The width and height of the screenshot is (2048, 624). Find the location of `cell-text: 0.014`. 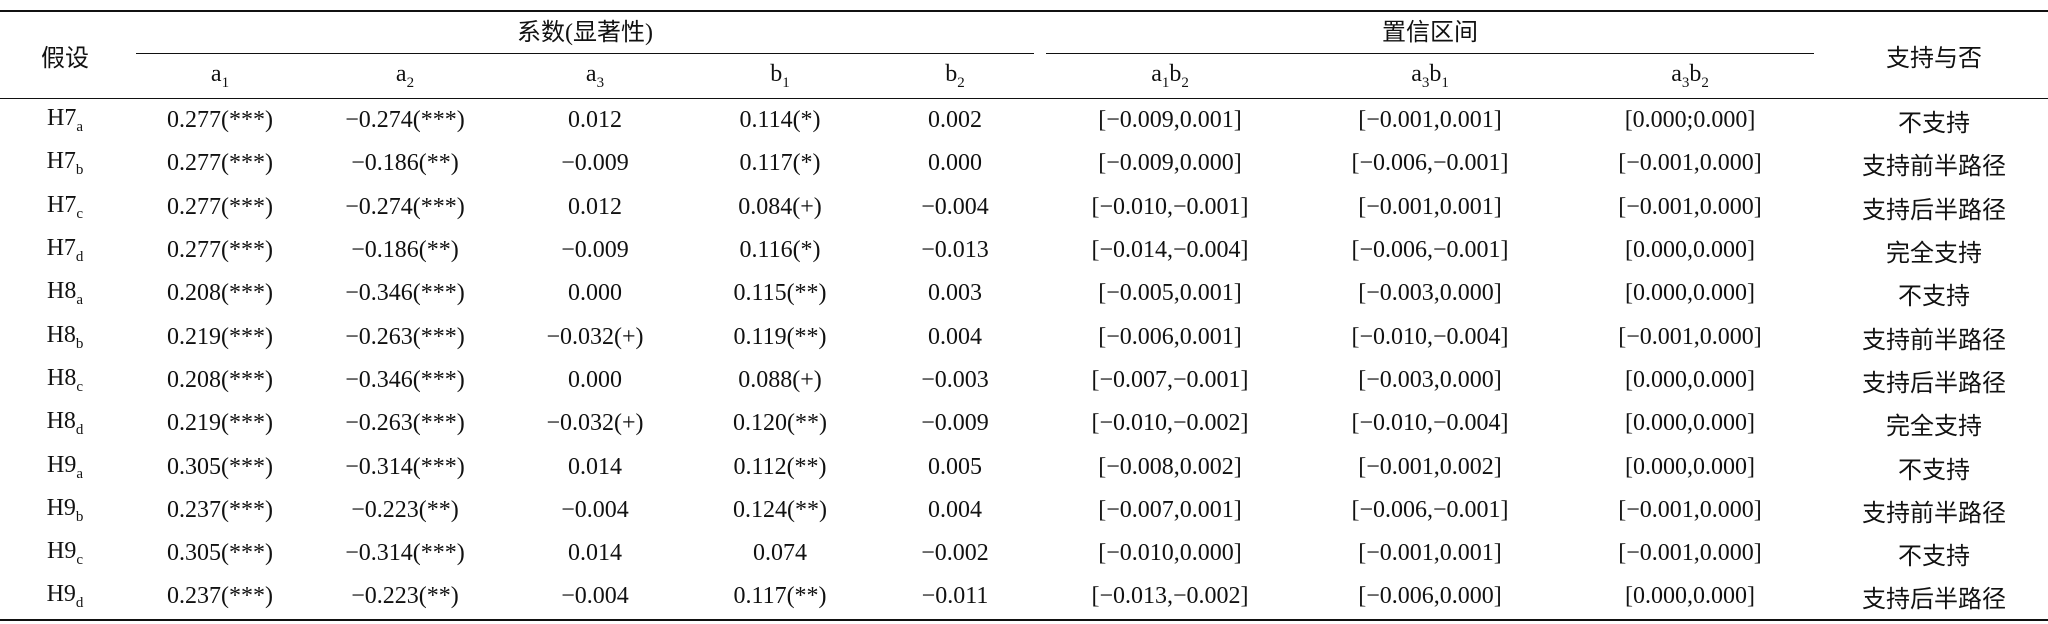

cell-text: 0.014 is located at coordinates (595, 466).